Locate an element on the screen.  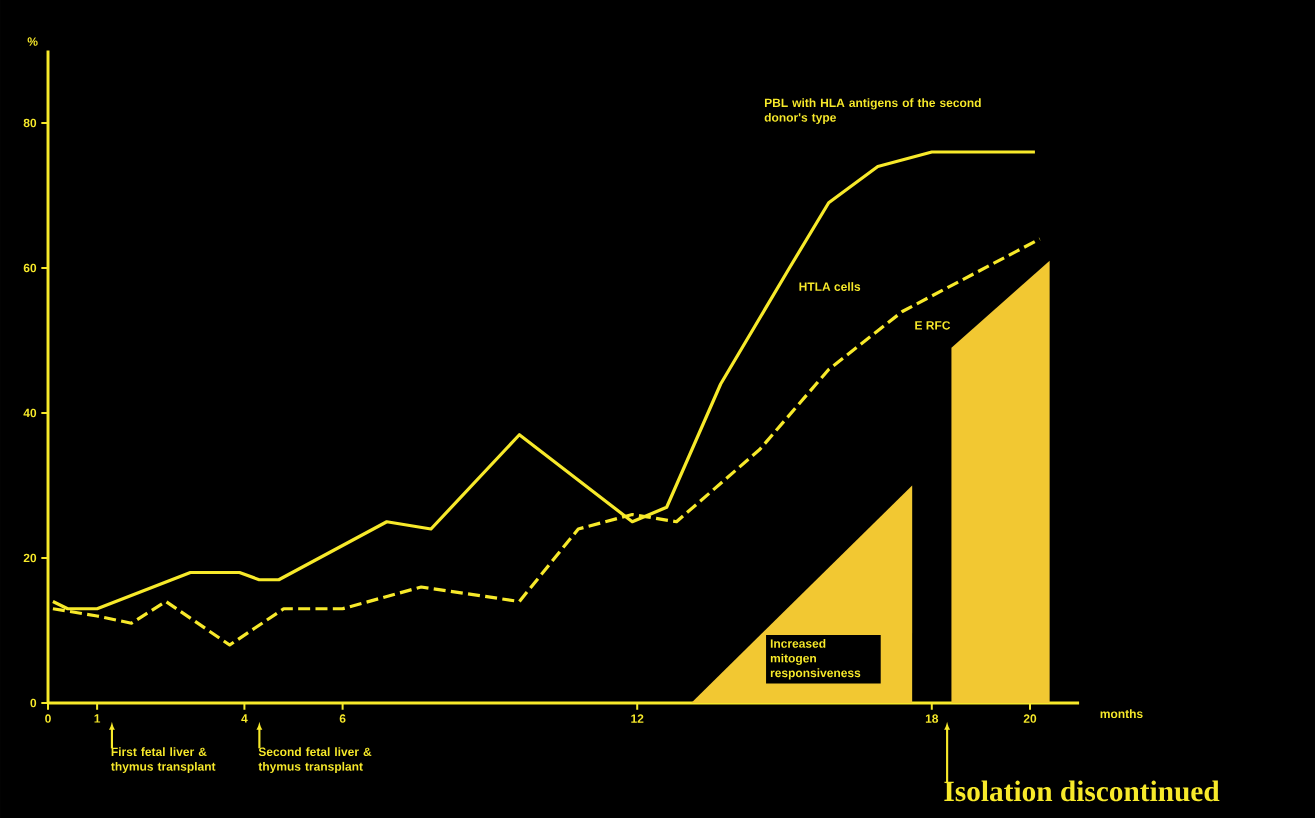
annotation: PBL with HLA antigens of the second donor's type is located at coordinates (872, 111).